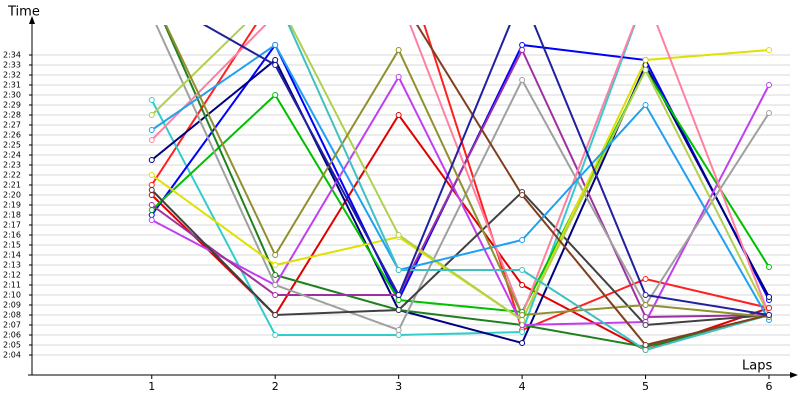  I want to click on y-tick-label: 2:14, so click(12, 255).